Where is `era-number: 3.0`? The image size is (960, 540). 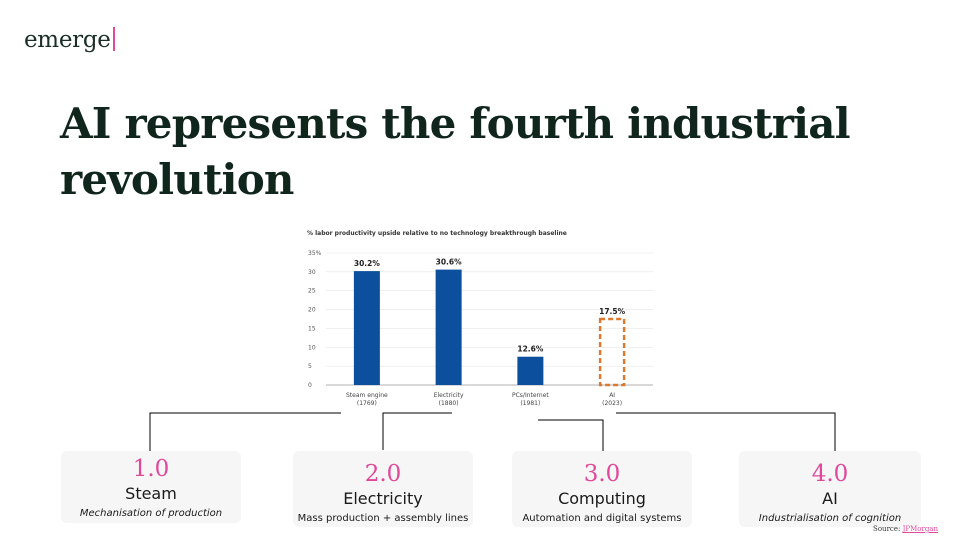
era-number: 3.0 is located at coordinates (602, 474).